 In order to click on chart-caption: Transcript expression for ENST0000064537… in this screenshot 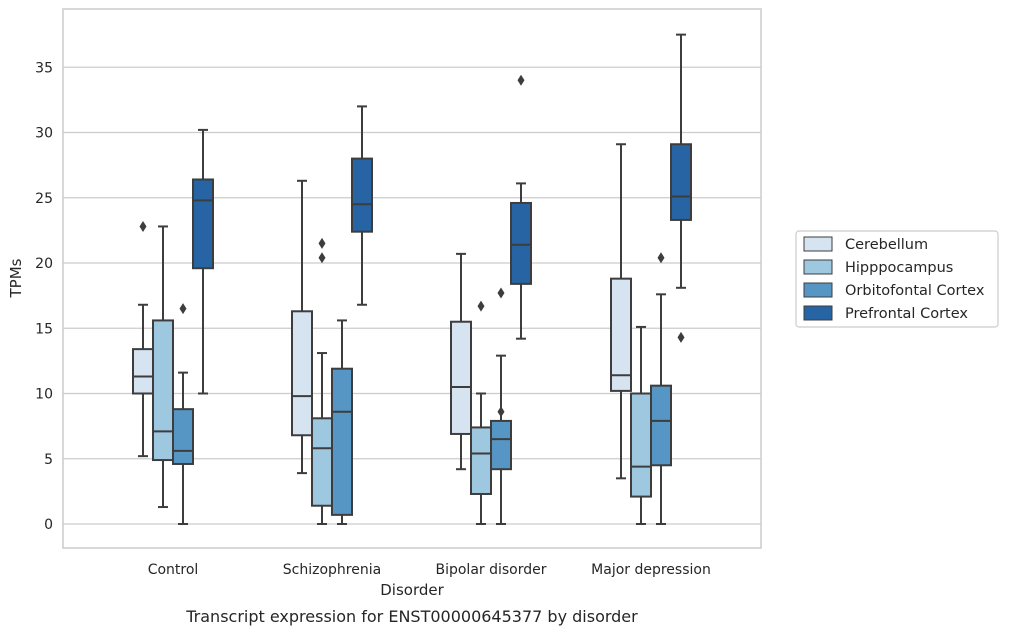, I will do `click(411, 616)`.